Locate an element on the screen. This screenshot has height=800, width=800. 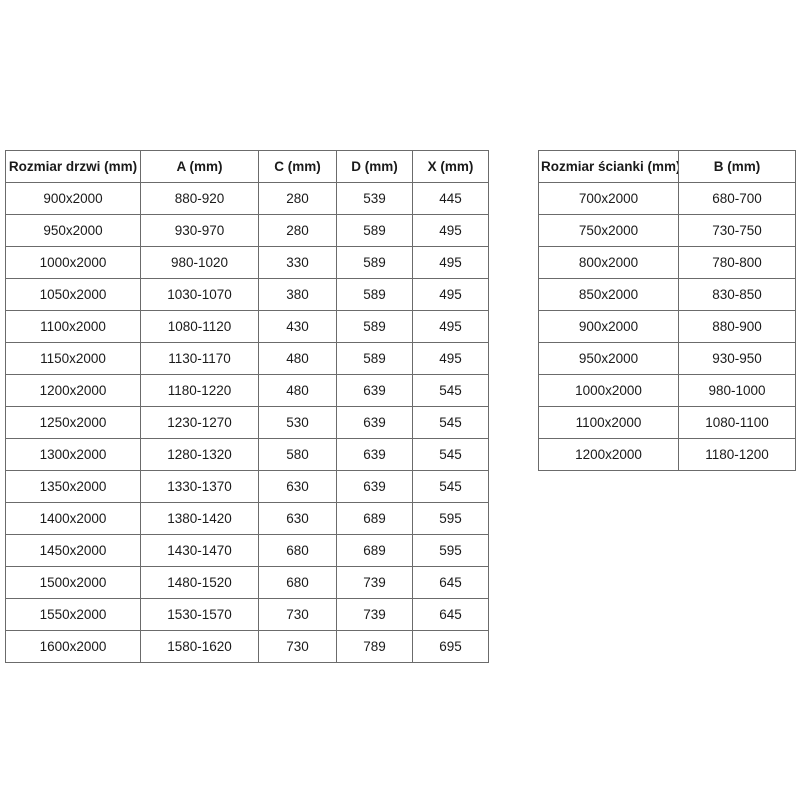
table-row: 1100x2000 1080-1120 430 589 495 is located at coordinates (247, 326).